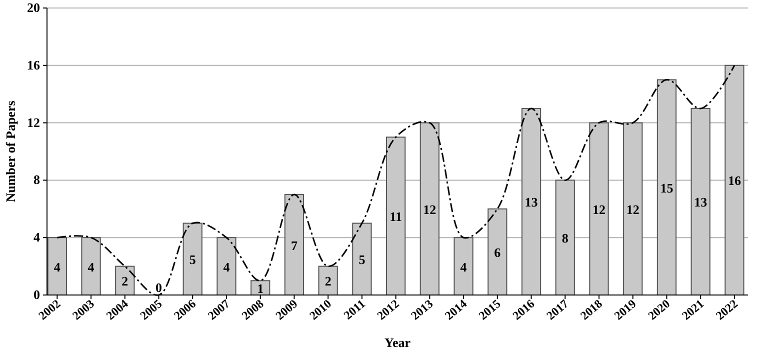 The image size is (777, 353). I want to click on x-axis-title: Year, so click(397, 342).